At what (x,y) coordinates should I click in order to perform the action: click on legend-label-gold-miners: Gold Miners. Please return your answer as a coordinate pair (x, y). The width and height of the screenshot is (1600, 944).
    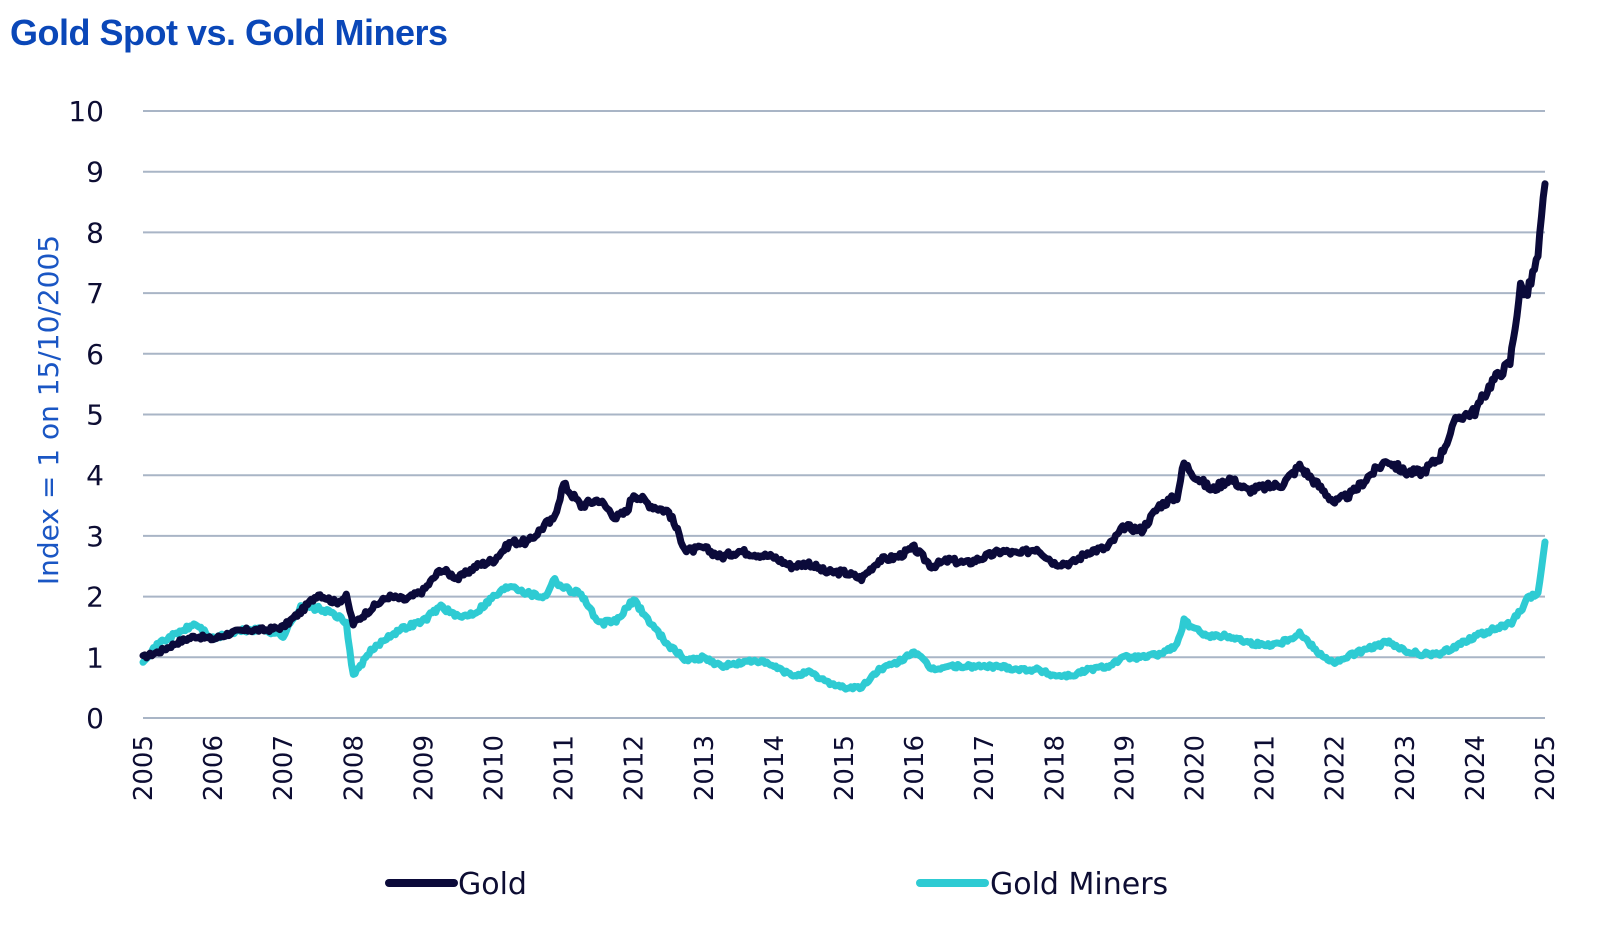
    Looking at the image, I should click on (1079, 884).